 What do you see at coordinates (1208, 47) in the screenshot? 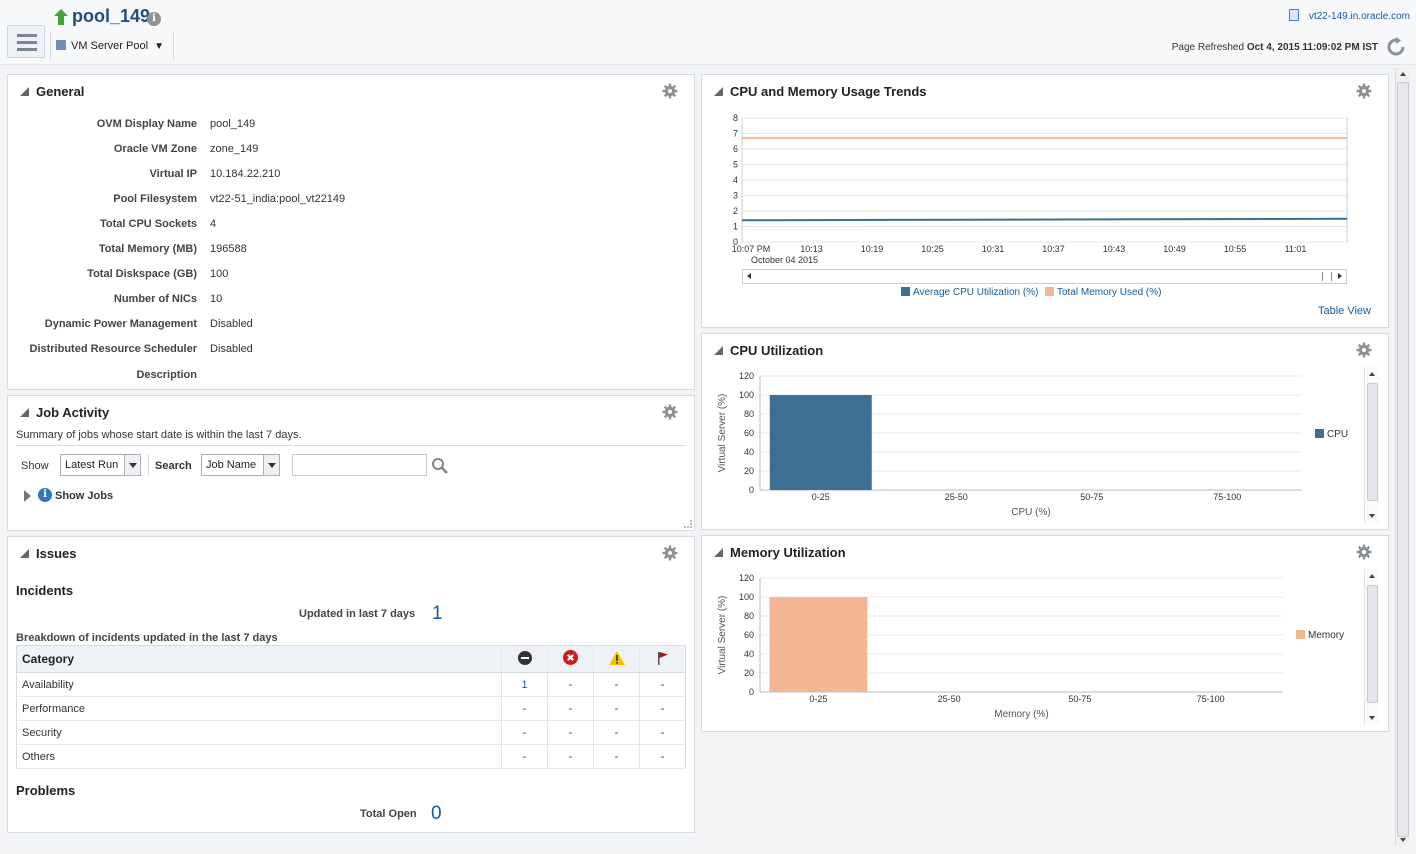
I see `refresh-label: Page Refreshed` at bounding box center [1208, 47].